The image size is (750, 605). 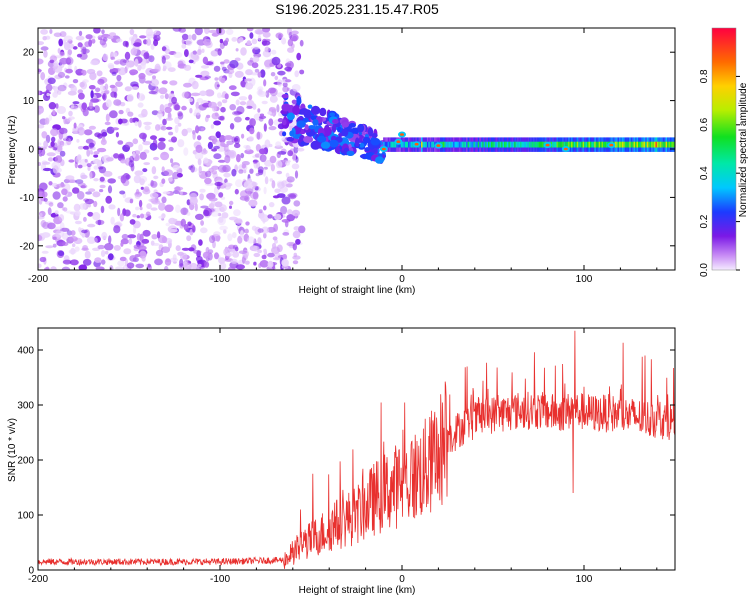 What do you see at coordinates (402, 579) in the screenshot?
I see `snr-xtick-label: 0` at bounding box center [402, 579].